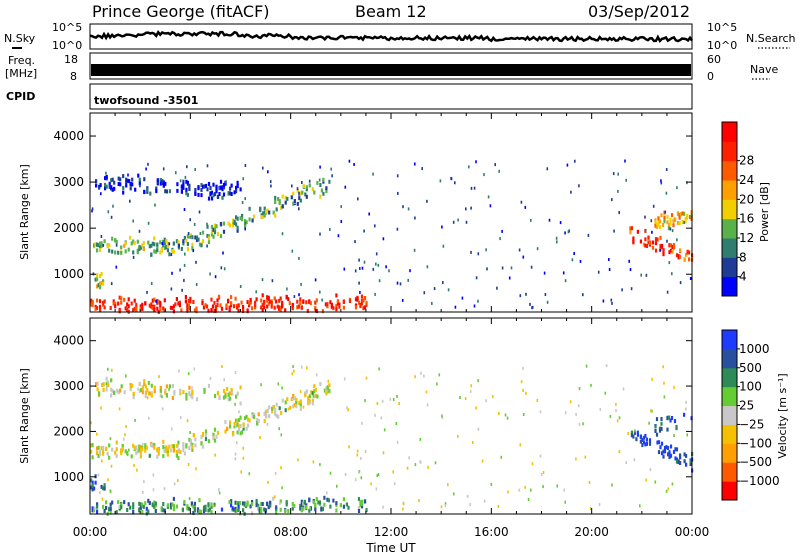 The height and width of the screenshot is (554, 800). Describe the element at coordinates (491, 532) in the screenshot. I see `time-tick-label: 16:00` at that location.